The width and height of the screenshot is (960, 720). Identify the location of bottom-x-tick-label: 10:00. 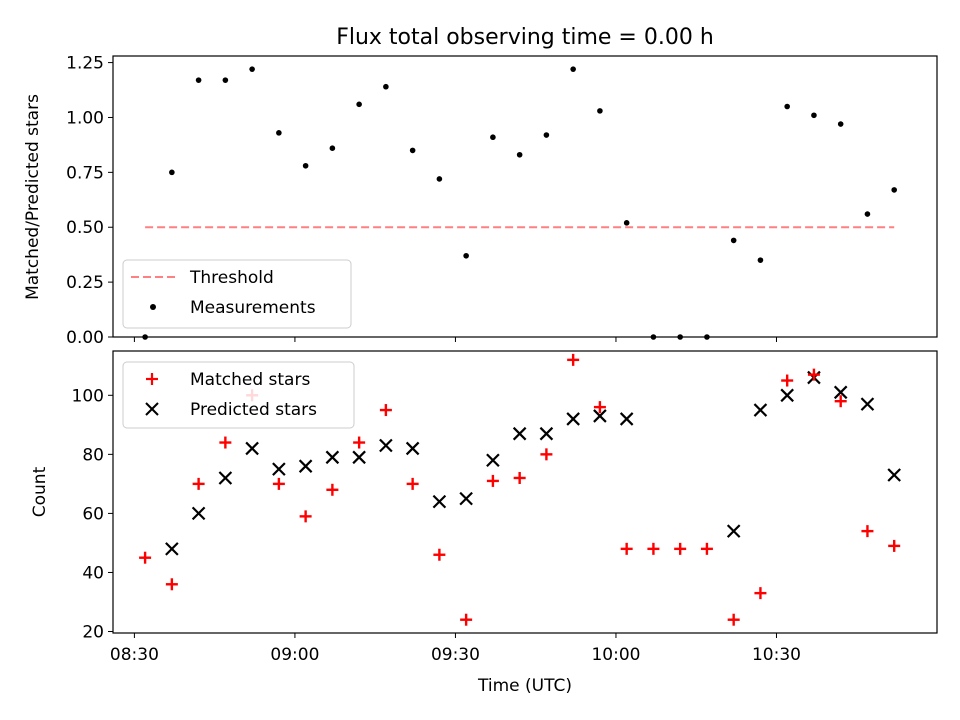
(615, 655).